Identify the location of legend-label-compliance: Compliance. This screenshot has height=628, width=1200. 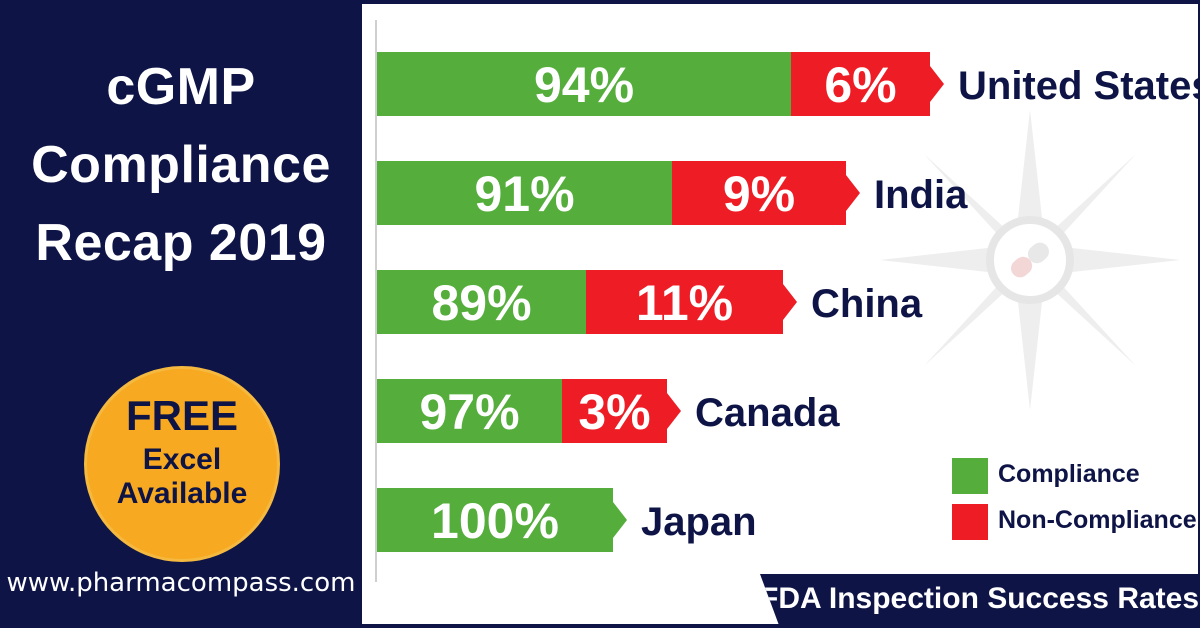
(1069, 474).